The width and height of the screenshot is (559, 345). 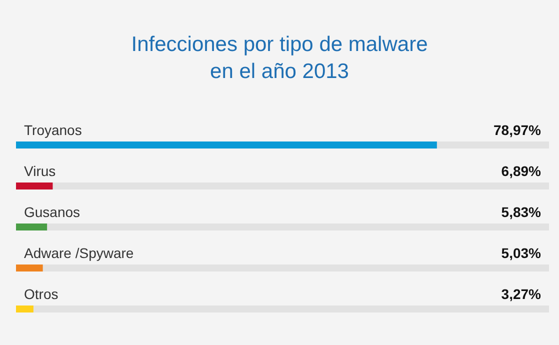 What do you see at coordinates (79, 253) in the screenshot?
I see `y-tick-label: Adware /Spyware` at bounding box center [79, 253].